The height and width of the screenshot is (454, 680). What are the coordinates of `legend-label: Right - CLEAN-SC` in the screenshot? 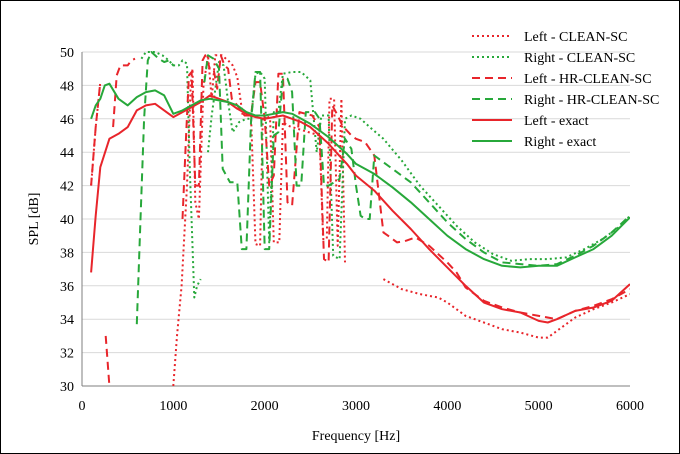 It's located at (579, 58).